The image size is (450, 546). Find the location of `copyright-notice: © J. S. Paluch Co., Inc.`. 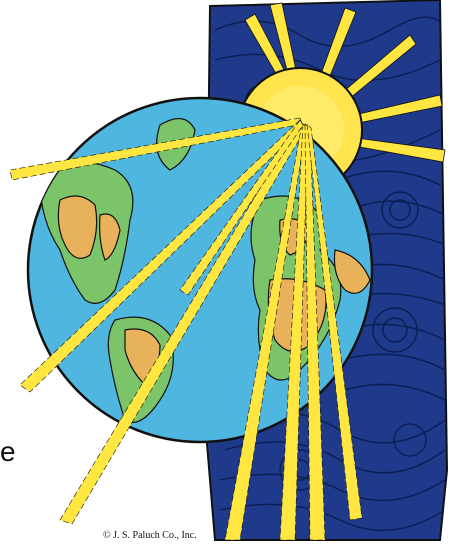

copyright-notice: © J. S. Paluch Co., Inc. is located at coordinates (150, 535).